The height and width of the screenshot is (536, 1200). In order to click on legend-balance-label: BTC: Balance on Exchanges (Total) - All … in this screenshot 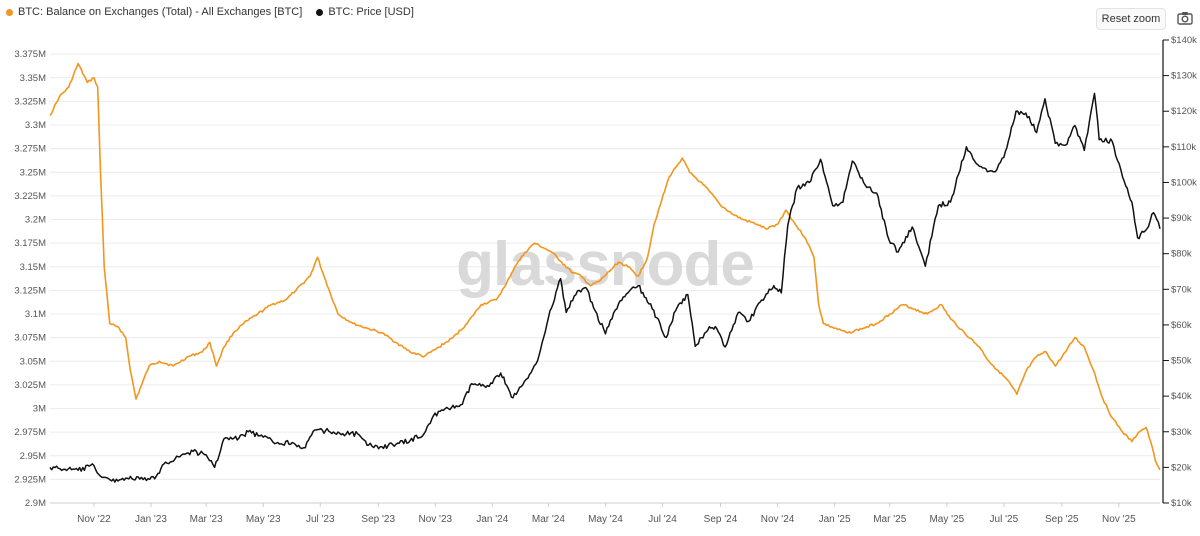, I will do `click(160, 12)`.